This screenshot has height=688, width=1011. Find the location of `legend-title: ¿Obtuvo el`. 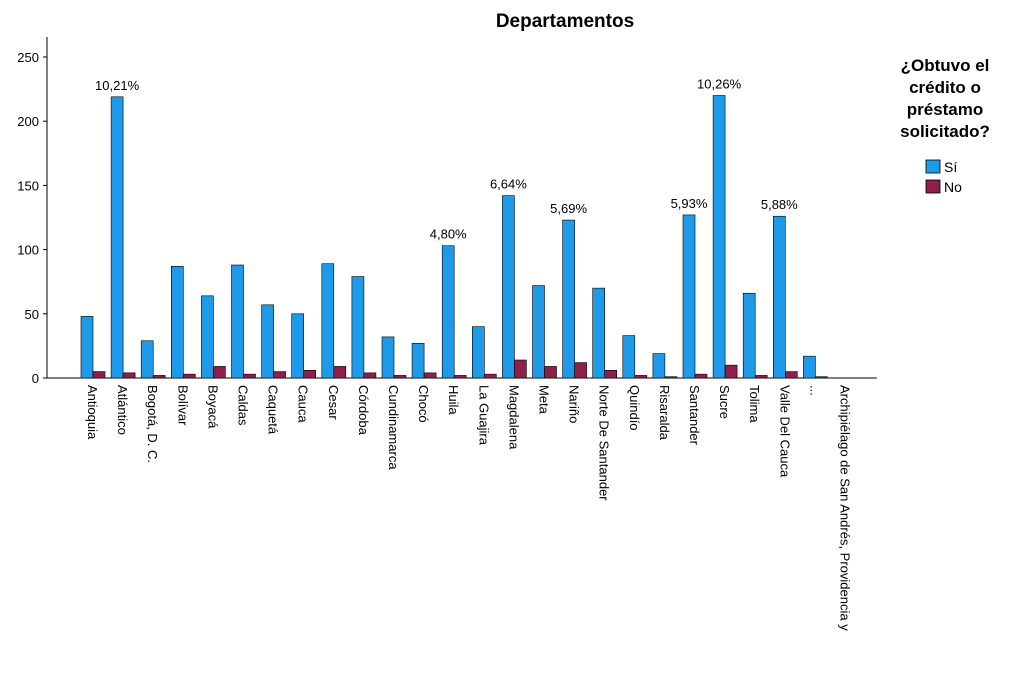

legend-title: ¿Obtuvo el is located at coordinates (945, 65).